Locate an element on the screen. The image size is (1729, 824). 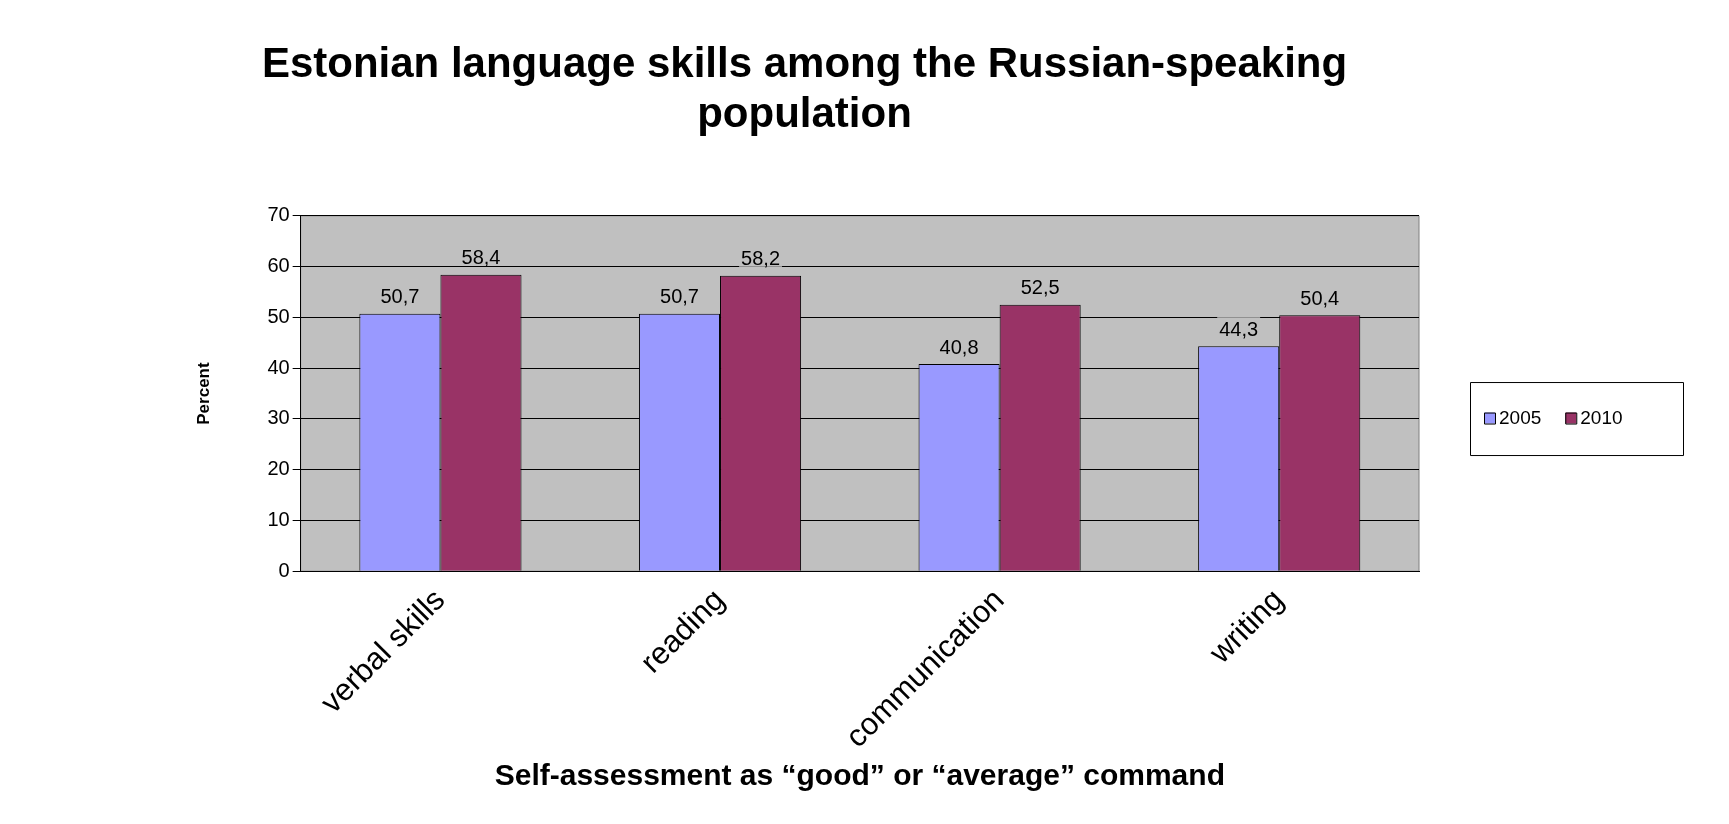
data-label: 44,3 is located at coordinates (1239, 328).